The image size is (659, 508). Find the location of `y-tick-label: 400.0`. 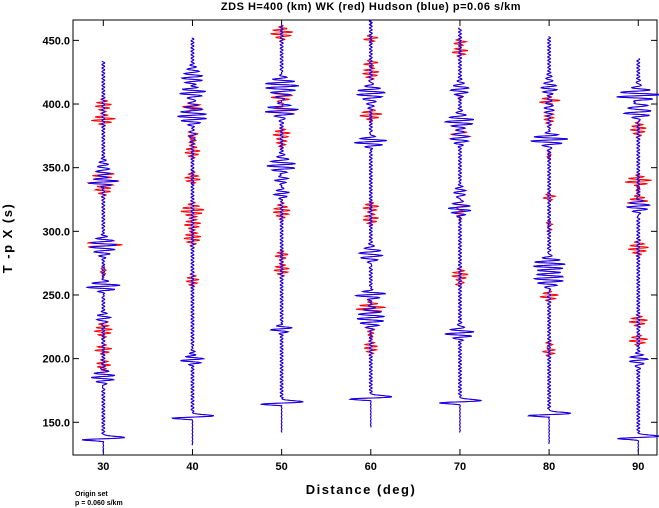

y-tick-label: 400.0 is located at coordinates (56, 105).